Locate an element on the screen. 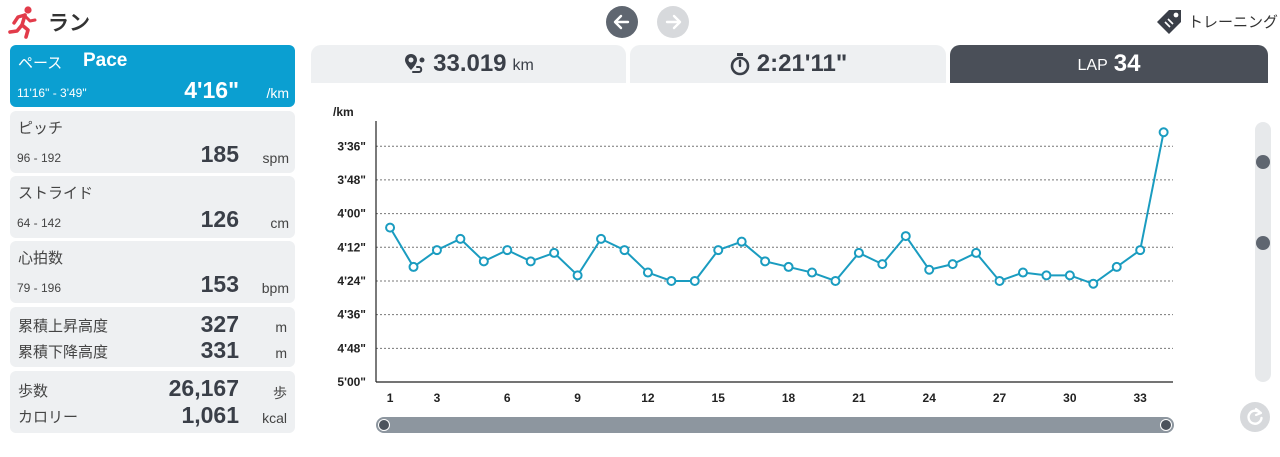 This screenshot has width=1280, height=457. y-tick-label: 4'36" is located at coordinates (351, 315).